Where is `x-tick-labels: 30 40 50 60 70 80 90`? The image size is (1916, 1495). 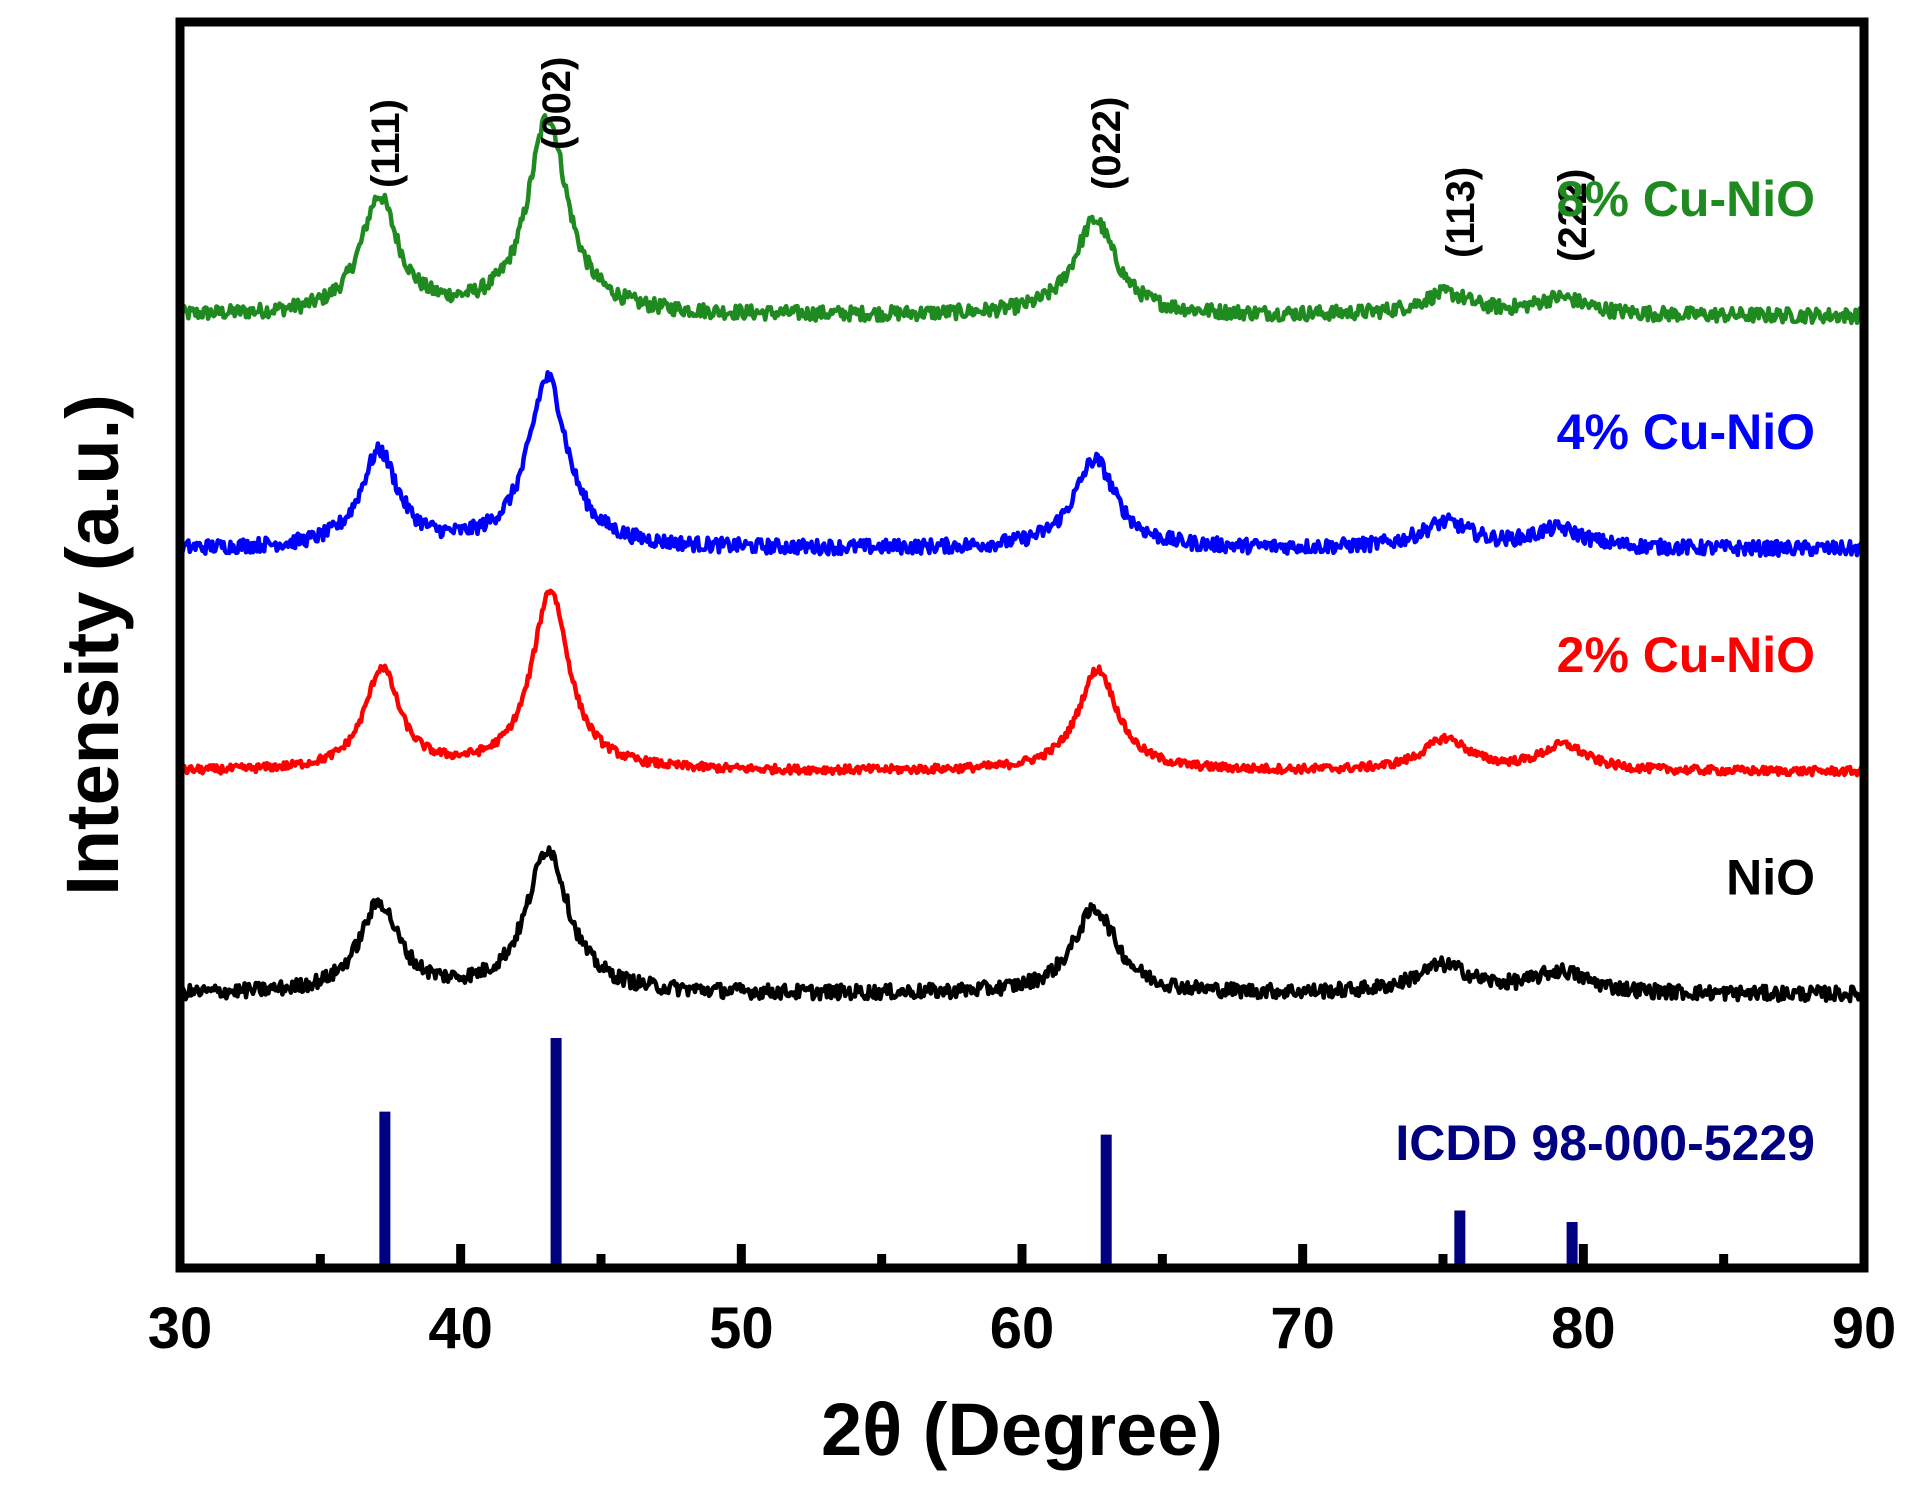
x-tick-labels: 30 40 50 60 70 80 90 is located at coordinates (1022, 1328).